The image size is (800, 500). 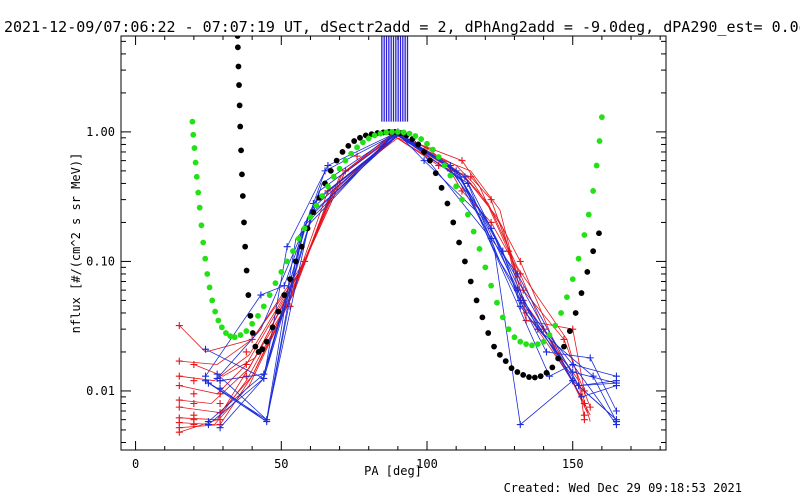 I want to click on x-tick-label-1: 50, so click(x=281, y=464).